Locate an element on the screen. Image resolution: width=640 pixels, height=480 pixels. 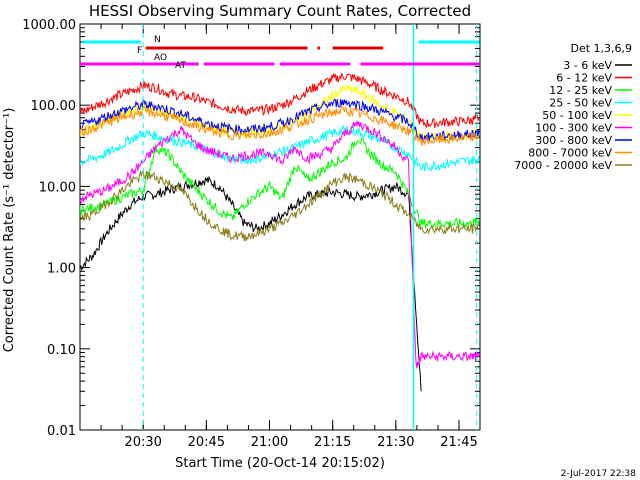
x-tick-label: 21:45 is located at coordinates (458, 442).